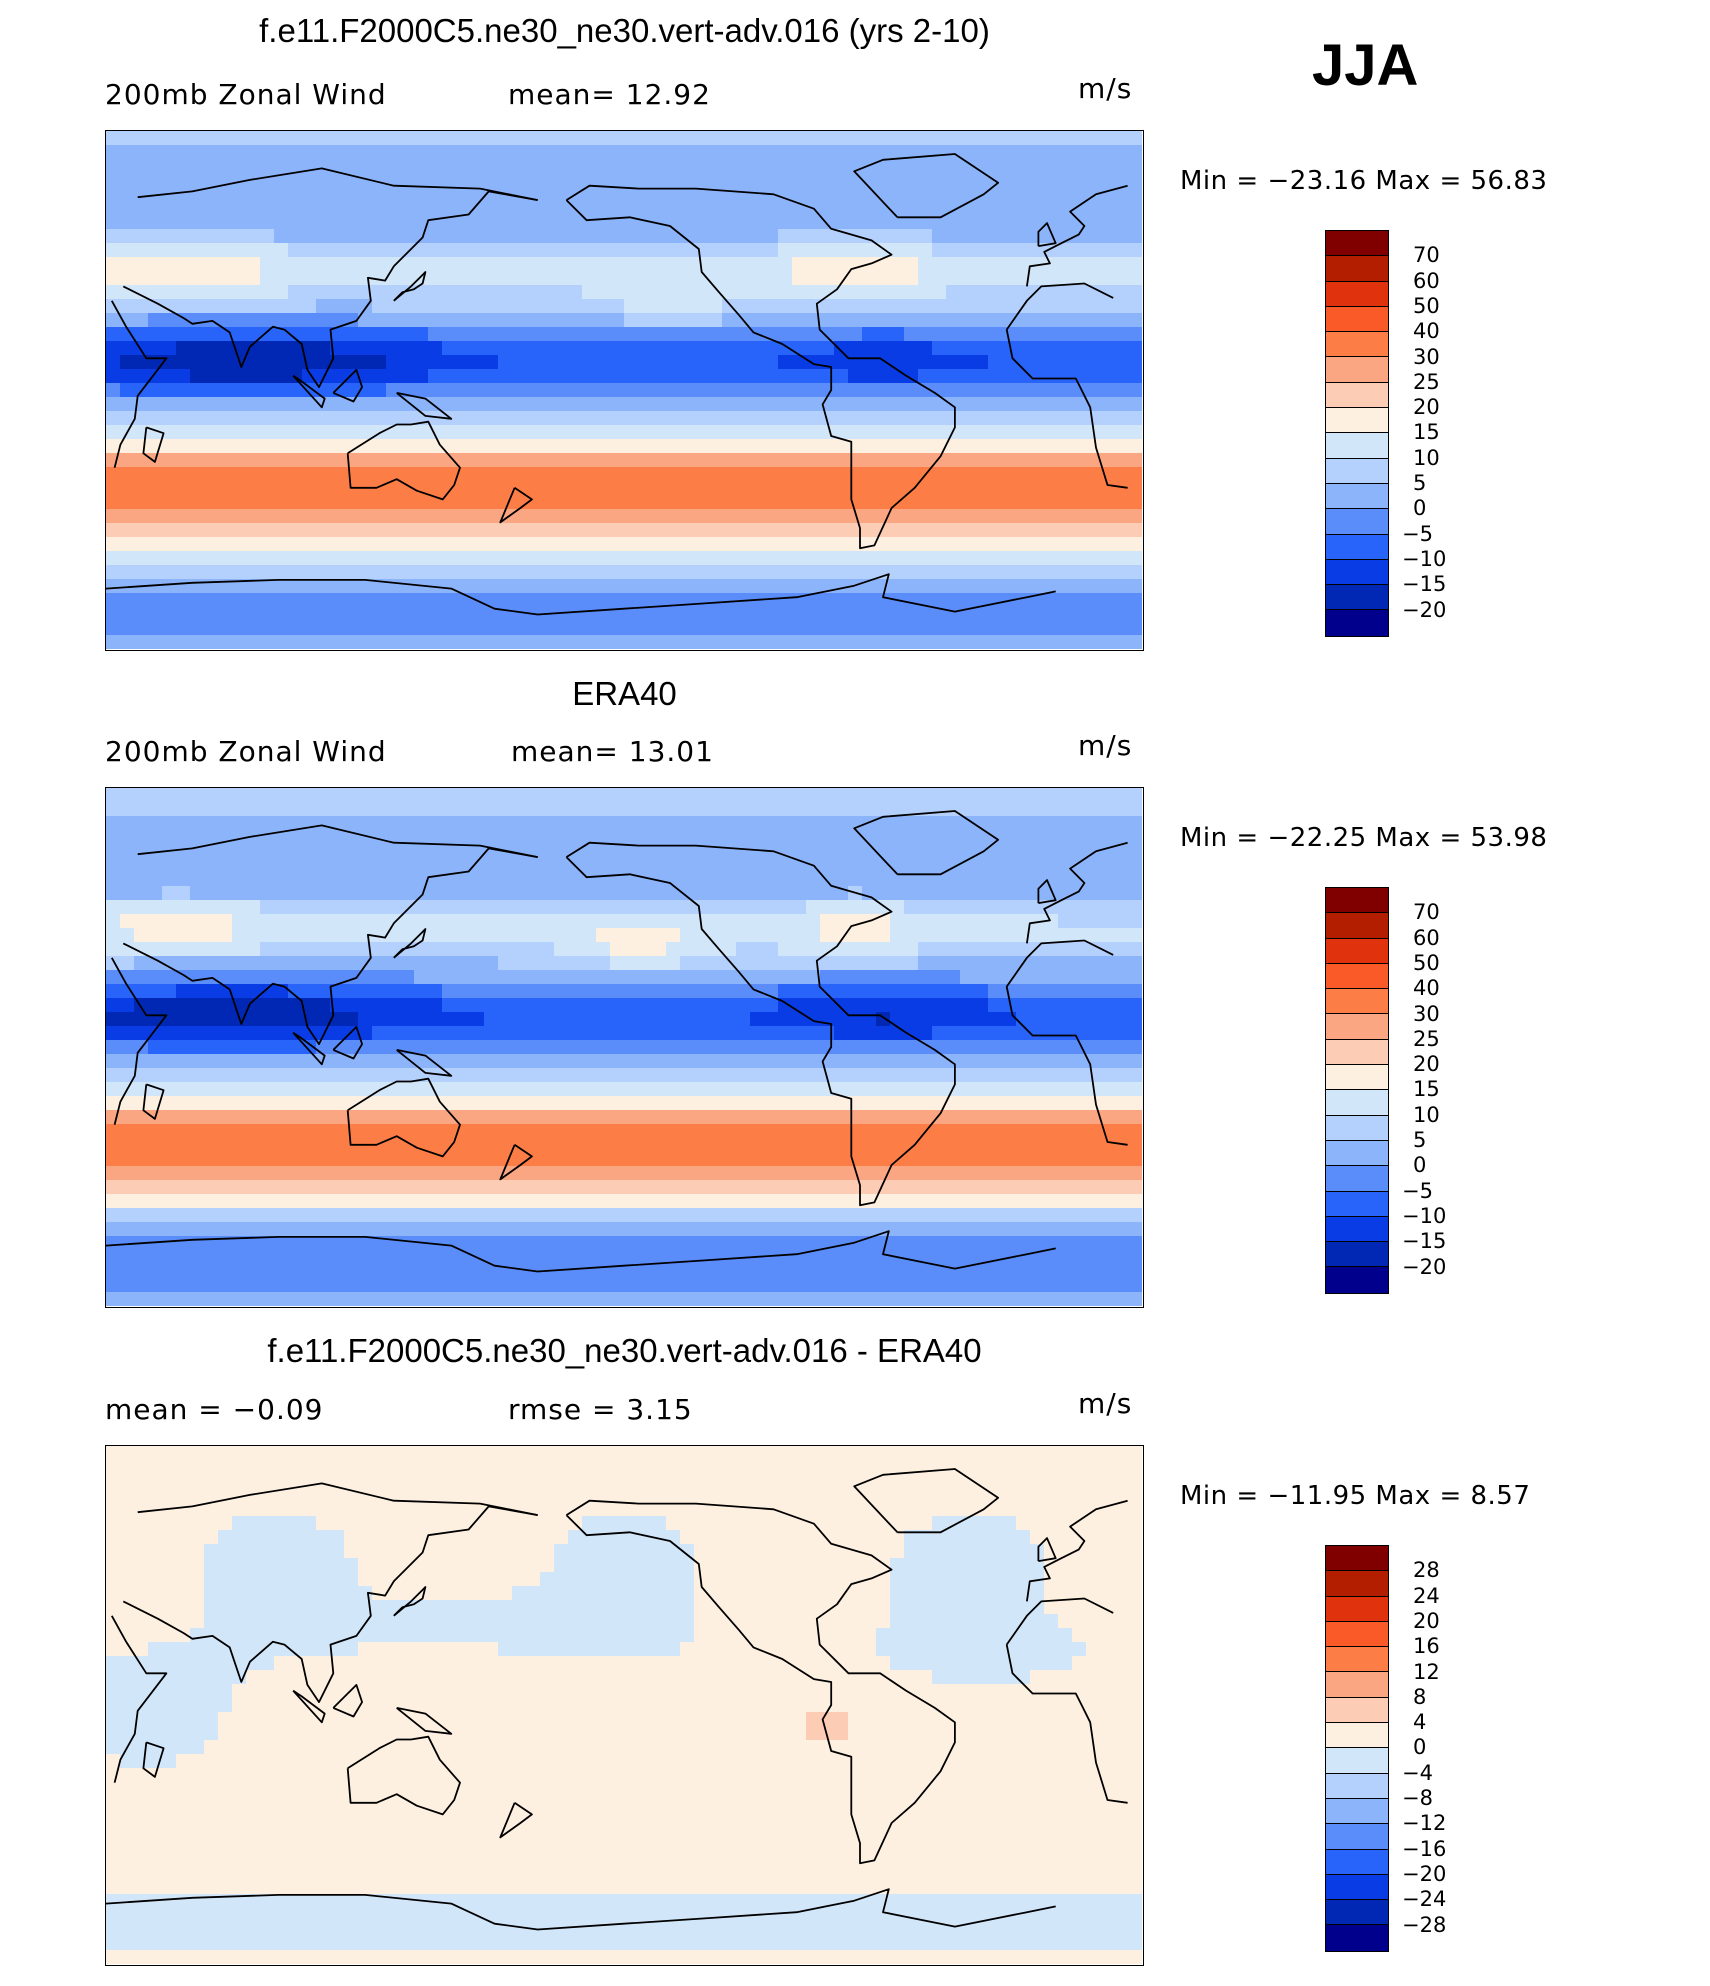 This screenshot has height=1986, width=1710. What do you see at coordinates (1424, 1899) in the screenshot?
I see `colorbar-tick-label: −24` at bounding box center [1424, 1899].